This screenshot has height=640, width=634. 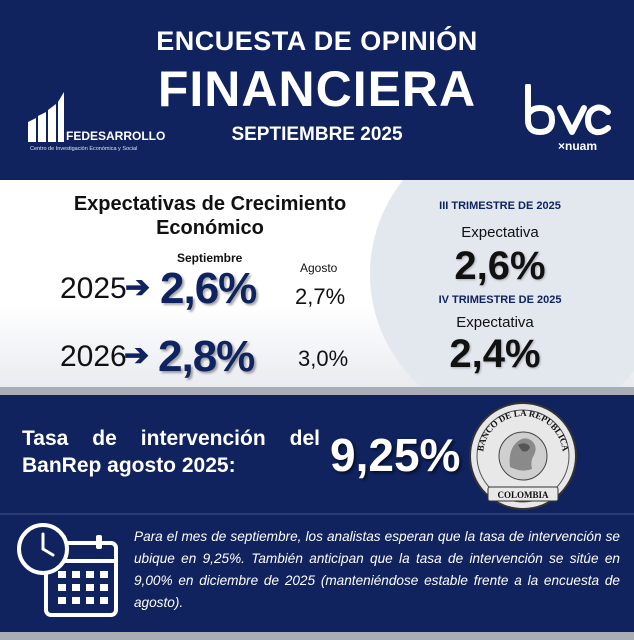 What do you see at coordinates (500, 206) in the screenshot?
I see `q3-heading: III TRIMESTRE DE 2025` at bounding box center [500, 206].